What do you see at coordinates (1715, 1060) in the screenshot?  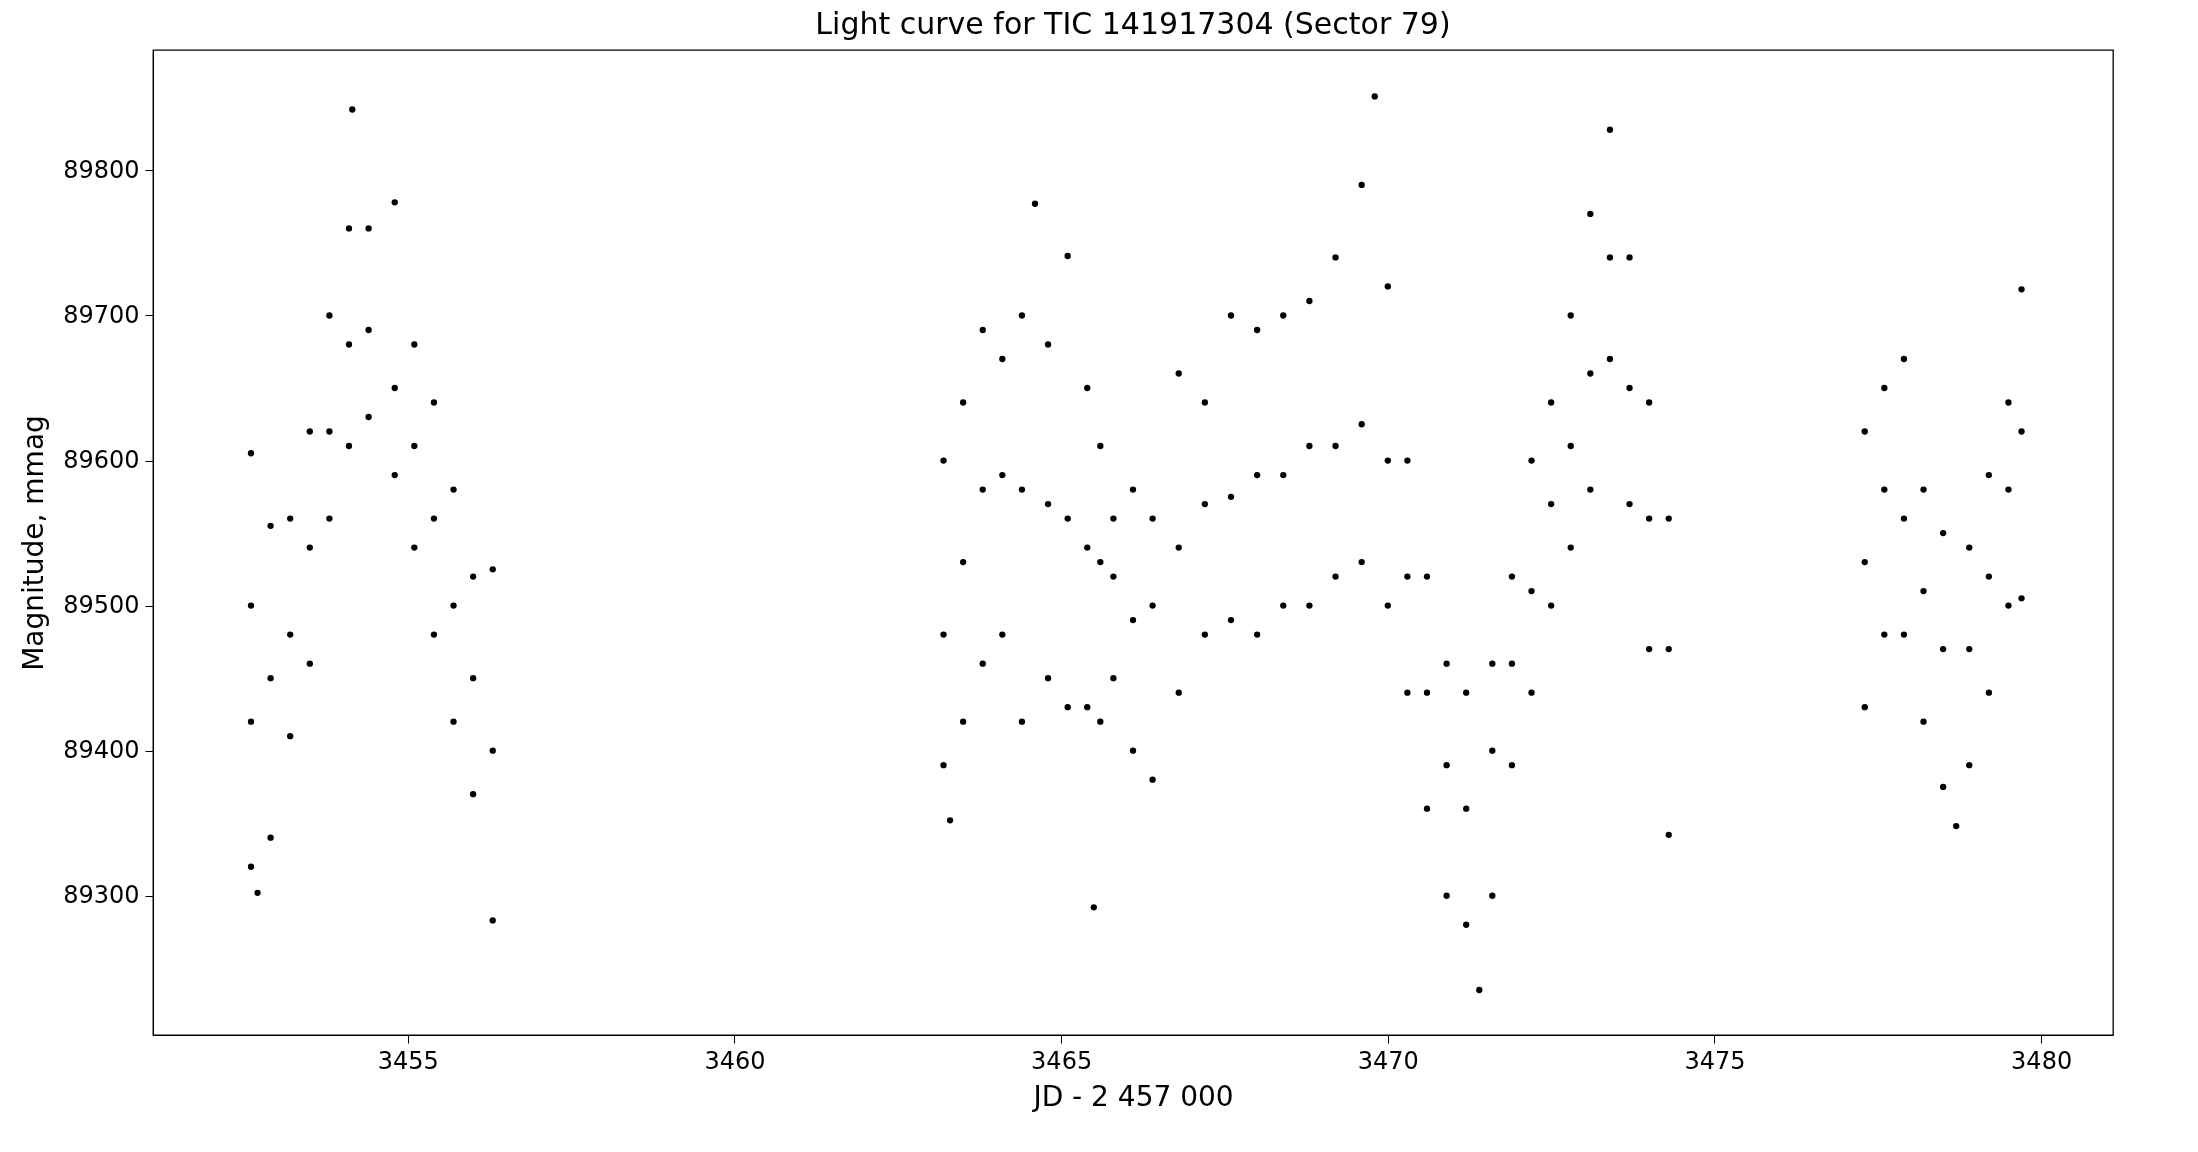 I see `x-tick-label: 3475` at bounding box center [1715, 1060].